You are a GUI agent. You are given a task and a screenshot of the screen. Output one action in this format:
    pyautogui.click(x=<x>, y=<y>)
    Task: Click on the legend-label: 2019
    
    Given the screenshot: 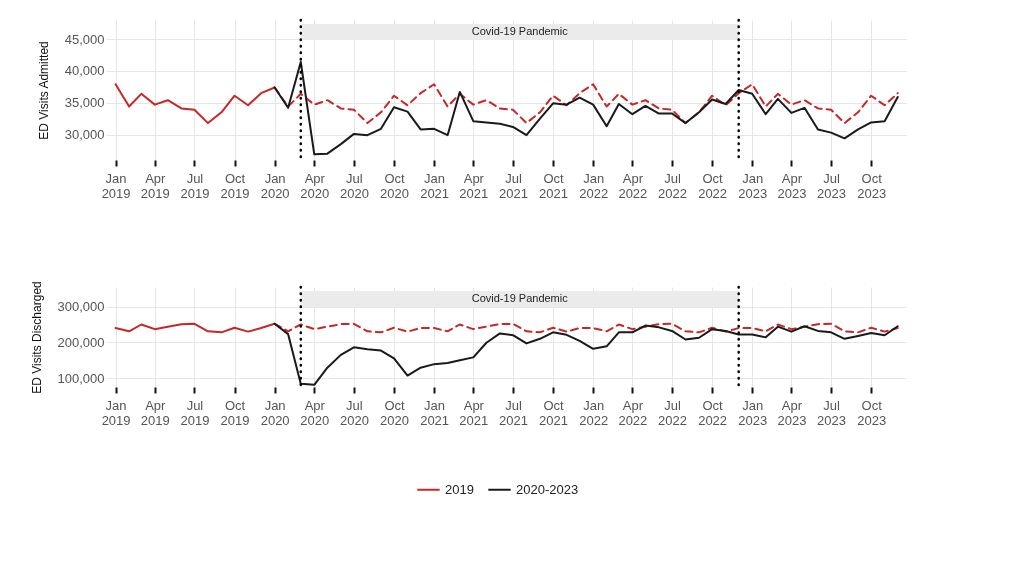 What is the action you would take?
    pyautogui.click(x=459, y=489)
    